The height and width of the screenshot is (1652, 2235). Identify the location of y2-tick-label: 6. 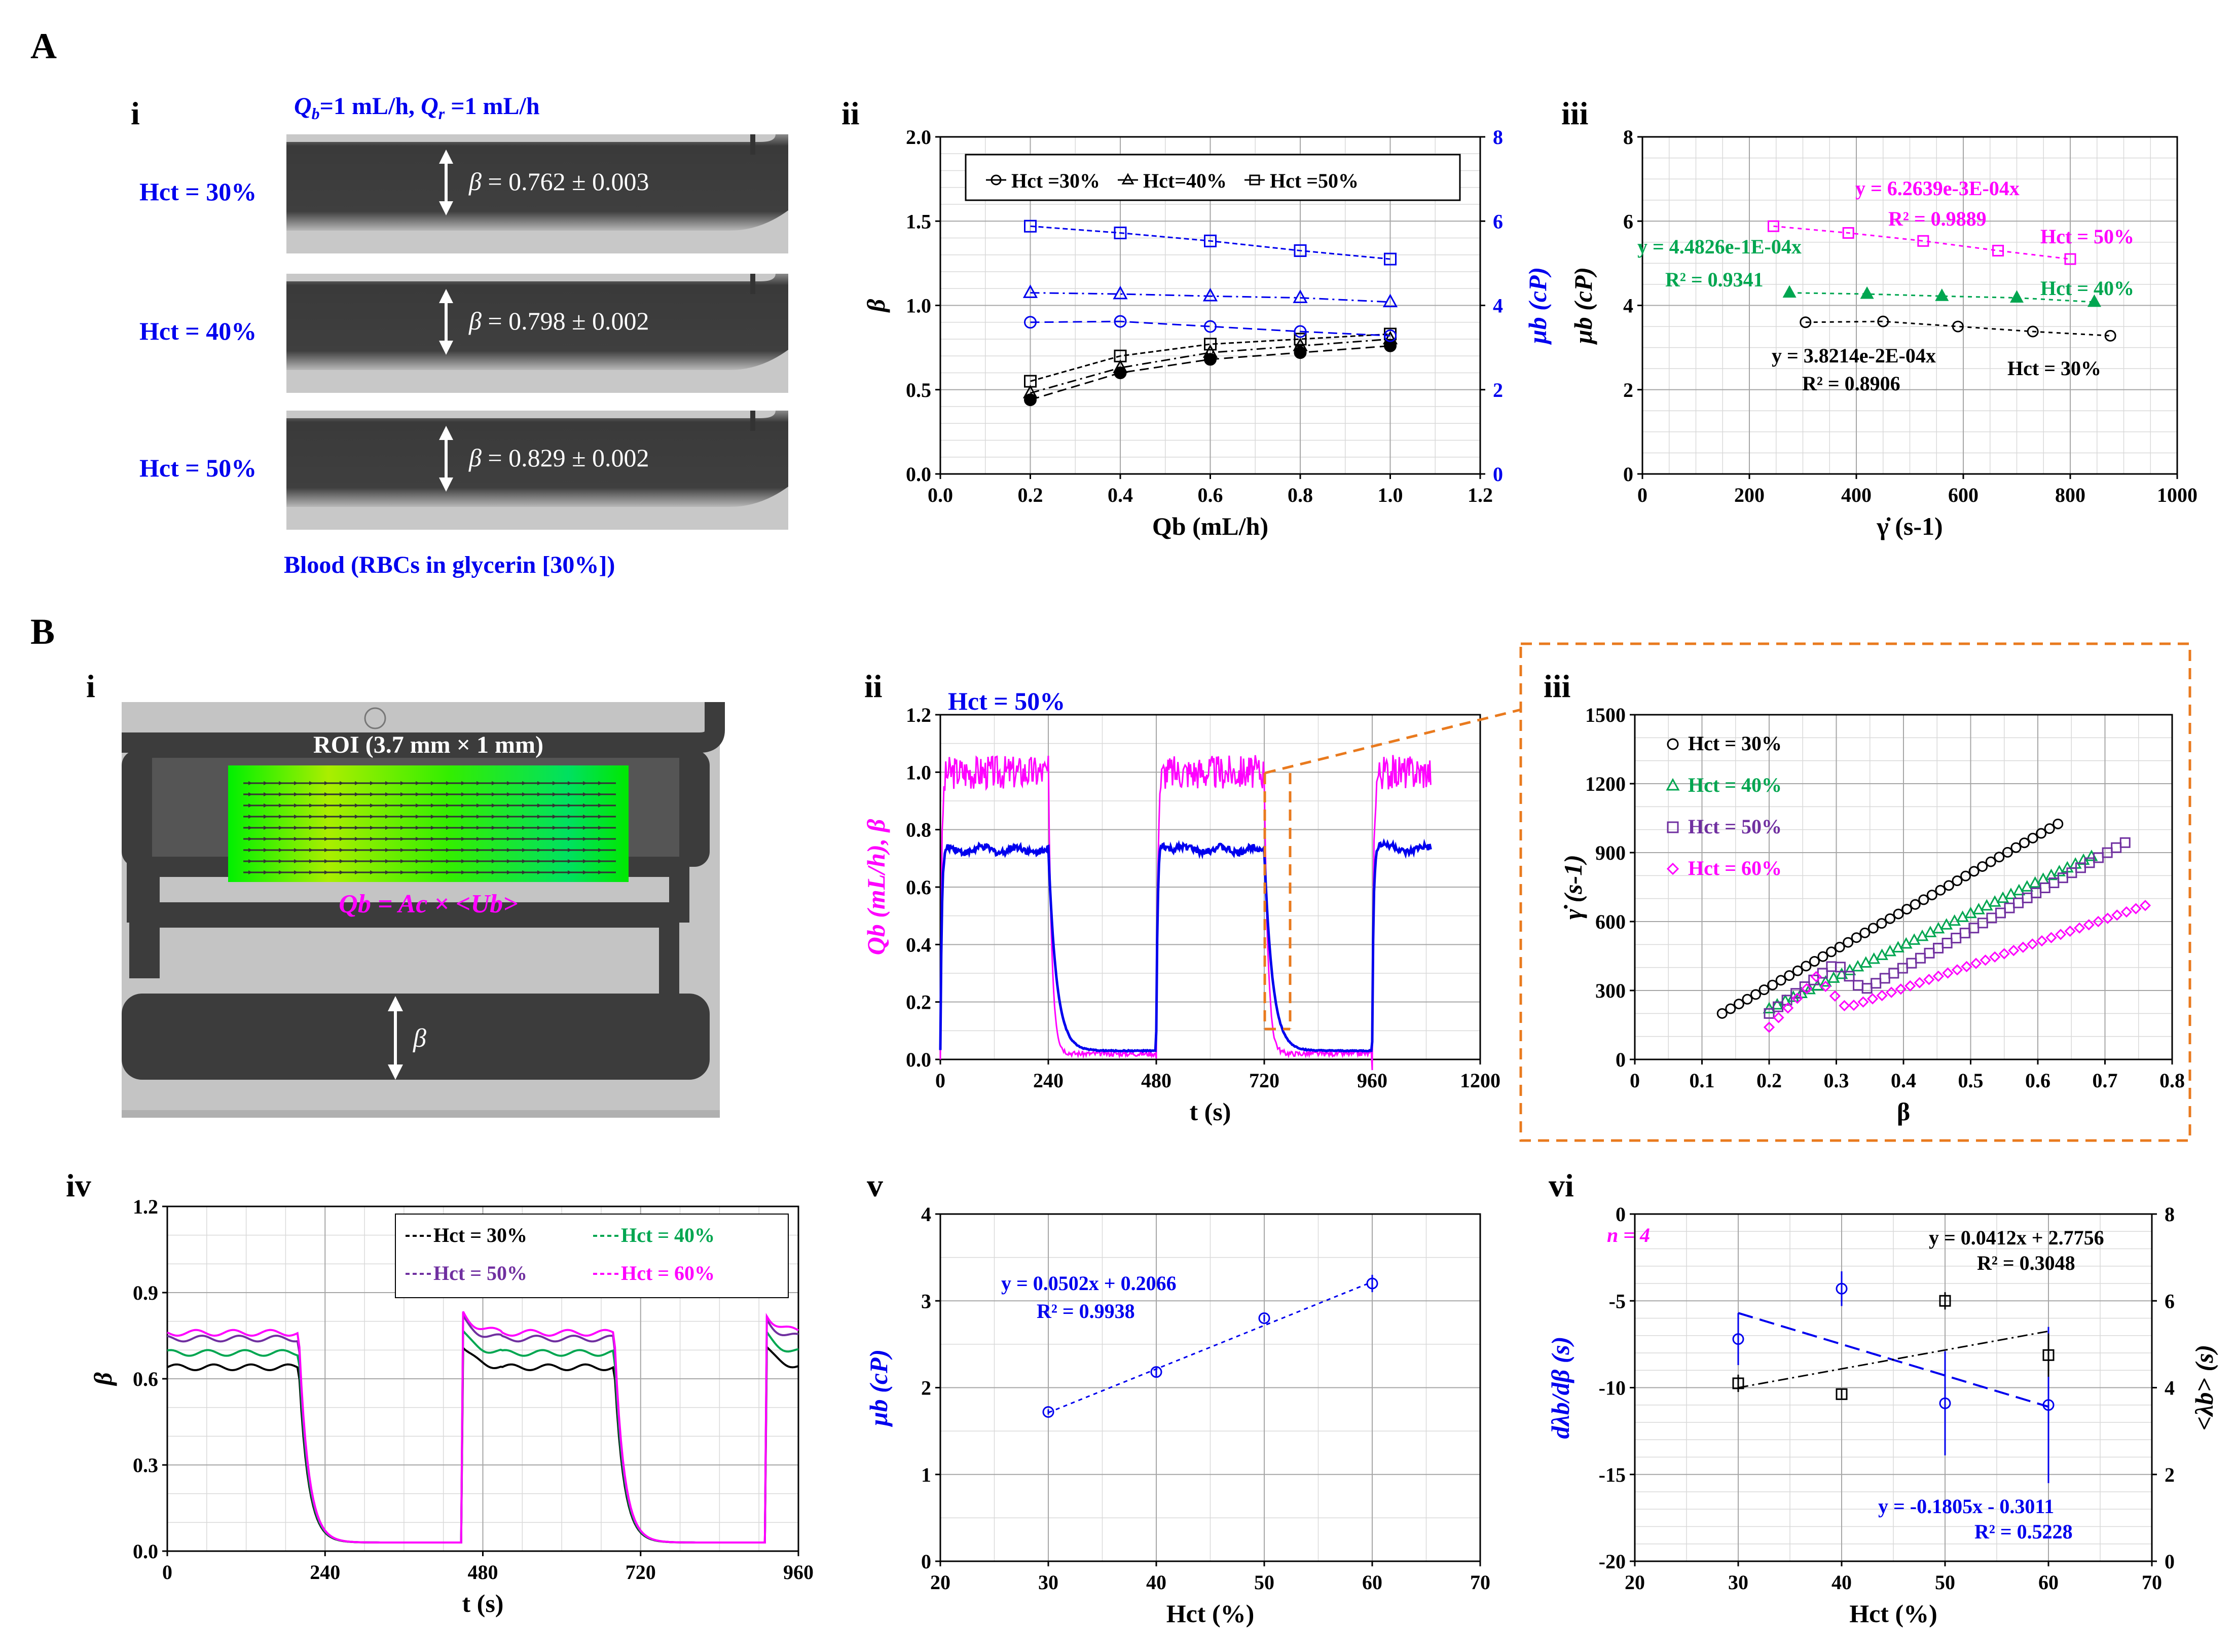
(1498, 222).